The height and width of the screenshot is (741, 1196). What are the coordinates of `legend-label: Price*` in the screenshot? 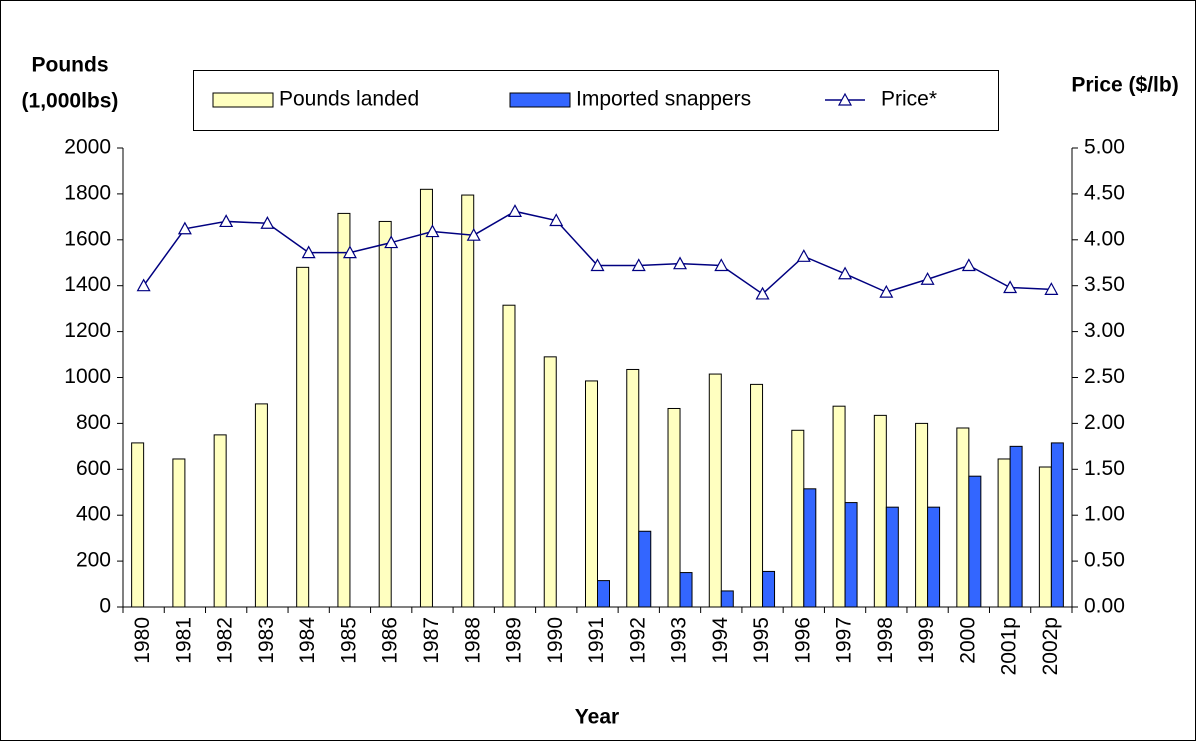 It's located at (909, 99).